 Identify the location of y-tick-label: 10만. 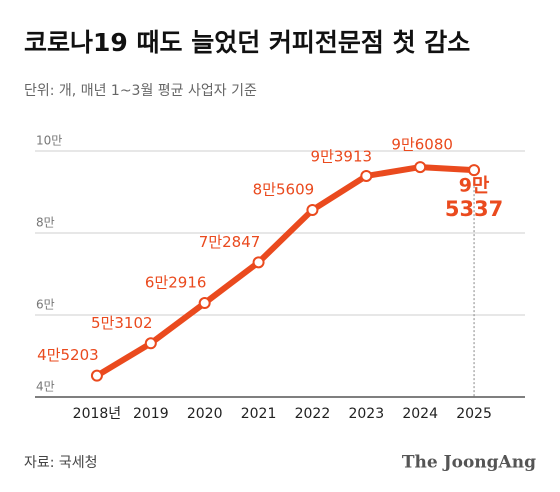
(49, 141).